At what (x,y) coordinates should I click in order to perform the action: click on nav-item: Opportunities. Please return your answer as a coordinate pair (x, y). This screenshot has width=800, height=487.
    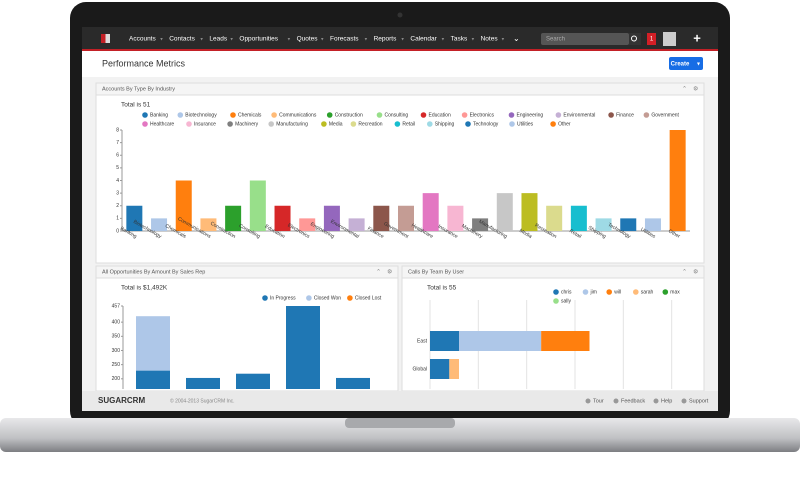
    Looking at the image, I should click on (258, 39).